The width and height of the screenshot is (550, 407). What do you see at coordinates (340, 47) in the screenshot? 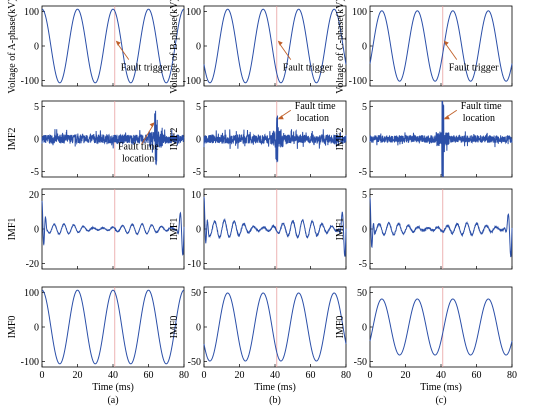
I see `y-axis-label: Voltage of C-phase(kV)` at bounding box center [340, 47].